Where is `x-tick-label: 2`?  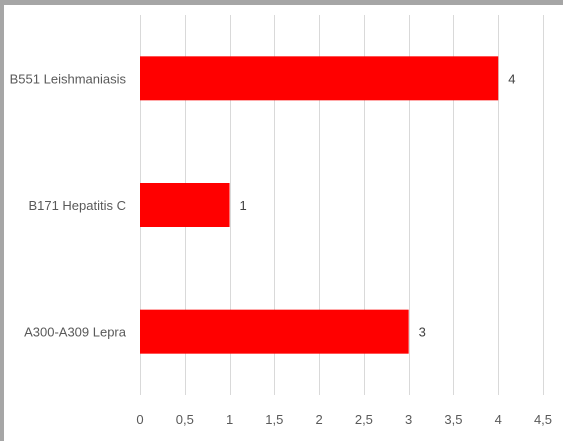
x-tick-label: 2 is located at coordinates (318, 419).